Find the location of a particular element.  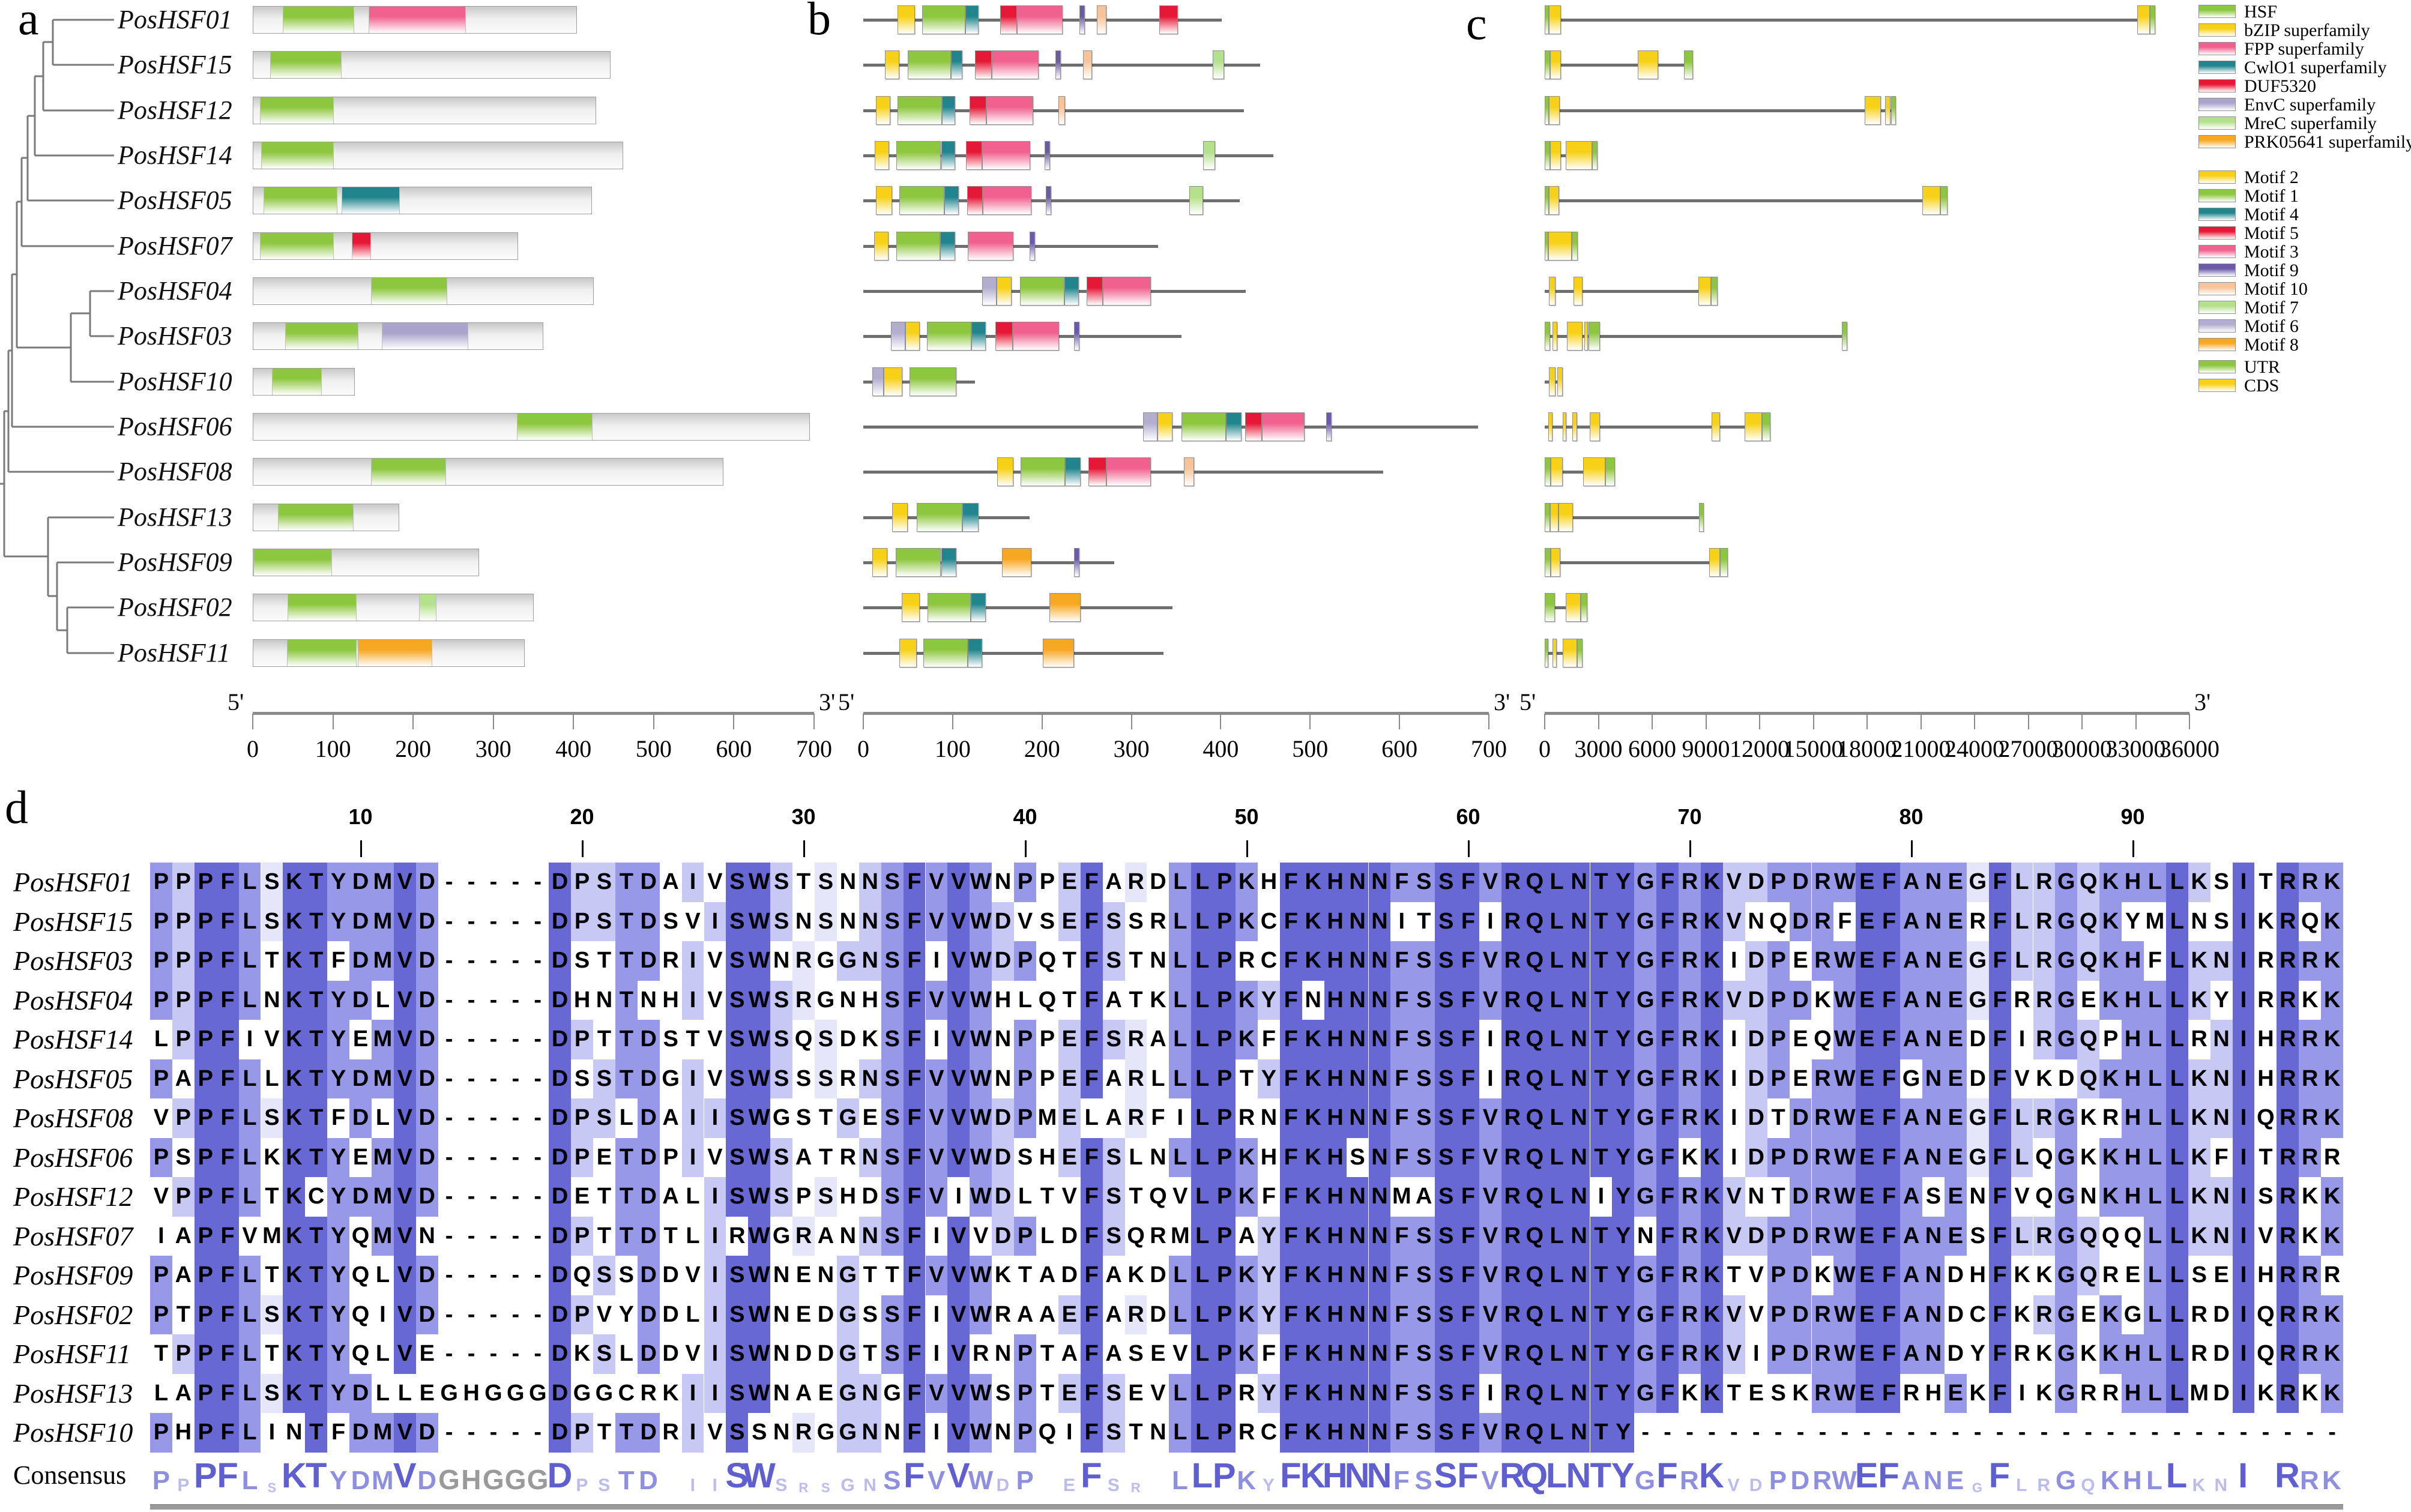

five-prime-label: 5' is located at coordinates (846, 701).